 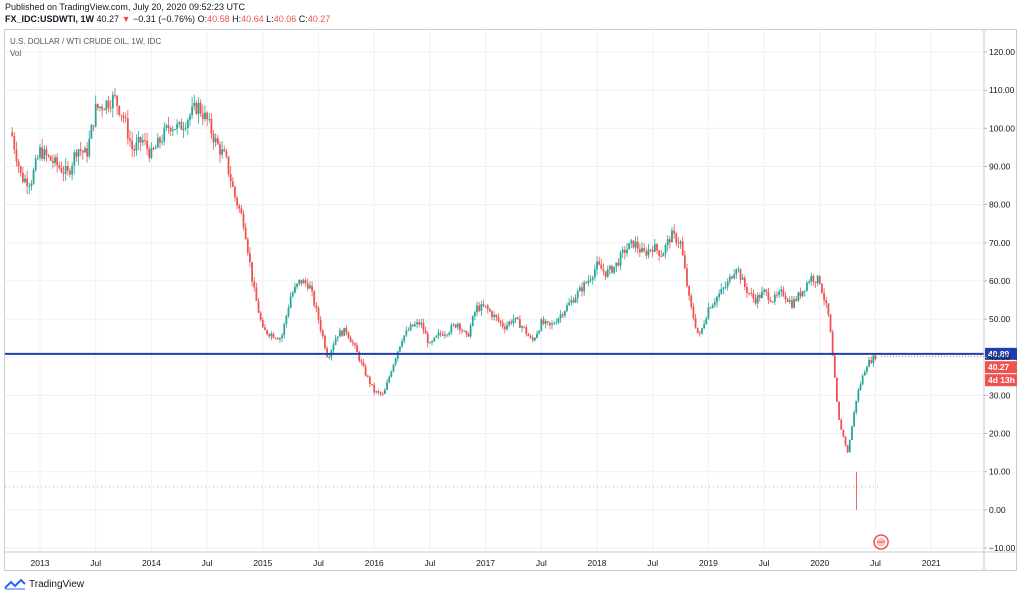 What do you see at coordinates (49, 19) in the screenshot?
I see `symbol-label: FX_IDC:USDWTI, 1W` at bounding box center [49, 19].